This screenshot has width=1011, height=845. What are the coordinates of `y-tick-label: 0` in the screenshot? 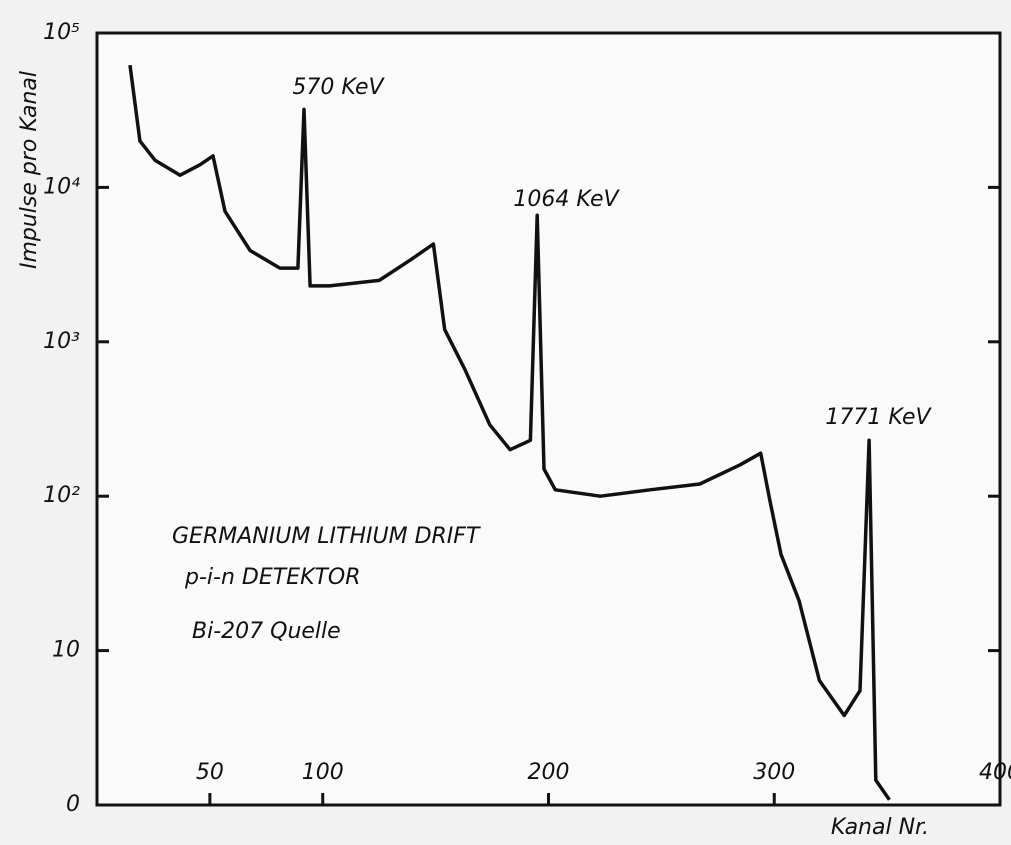 It's located at (73, 804).